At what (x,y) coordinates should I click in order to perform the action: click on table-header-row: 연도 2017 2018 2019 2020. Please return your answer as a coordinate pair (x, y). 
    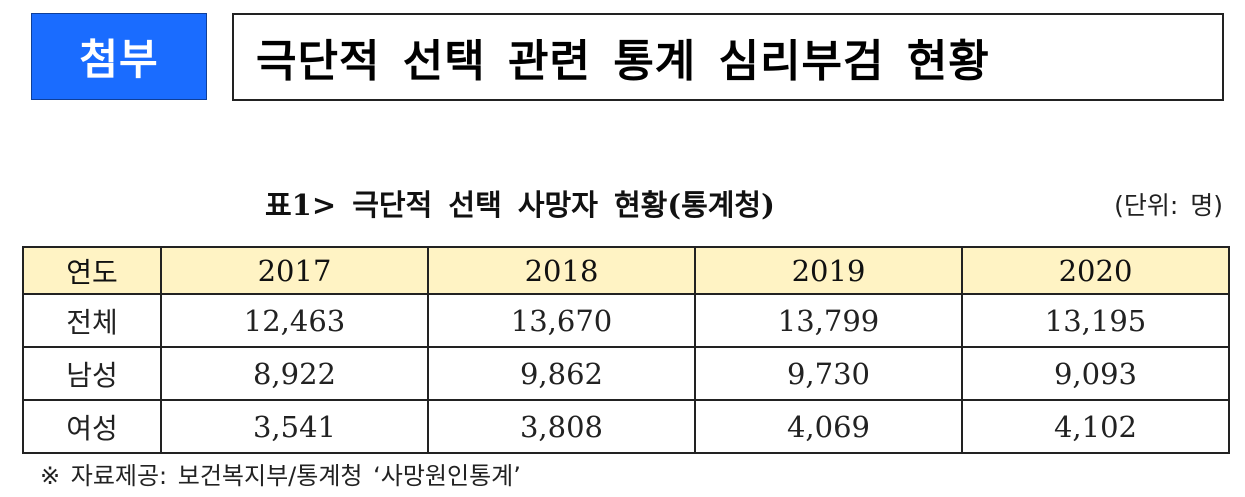
    Looking at the image, I should click on (626, 270).